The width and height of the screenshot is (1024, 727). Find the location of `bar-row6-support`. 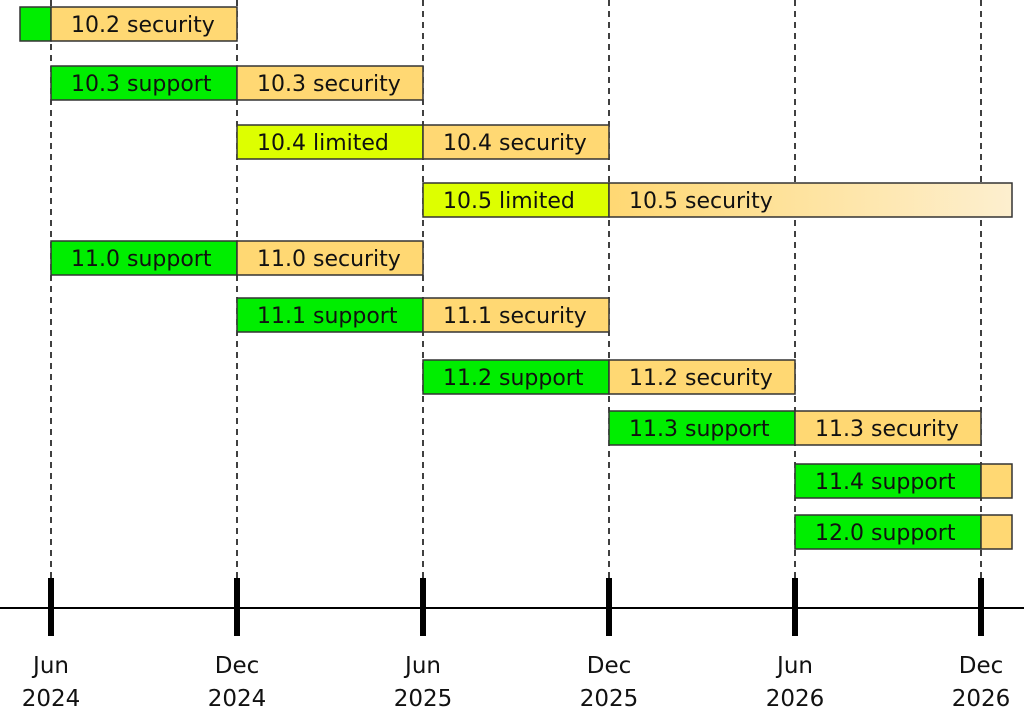

bar-row6-support is located at coordinates (516, 377).